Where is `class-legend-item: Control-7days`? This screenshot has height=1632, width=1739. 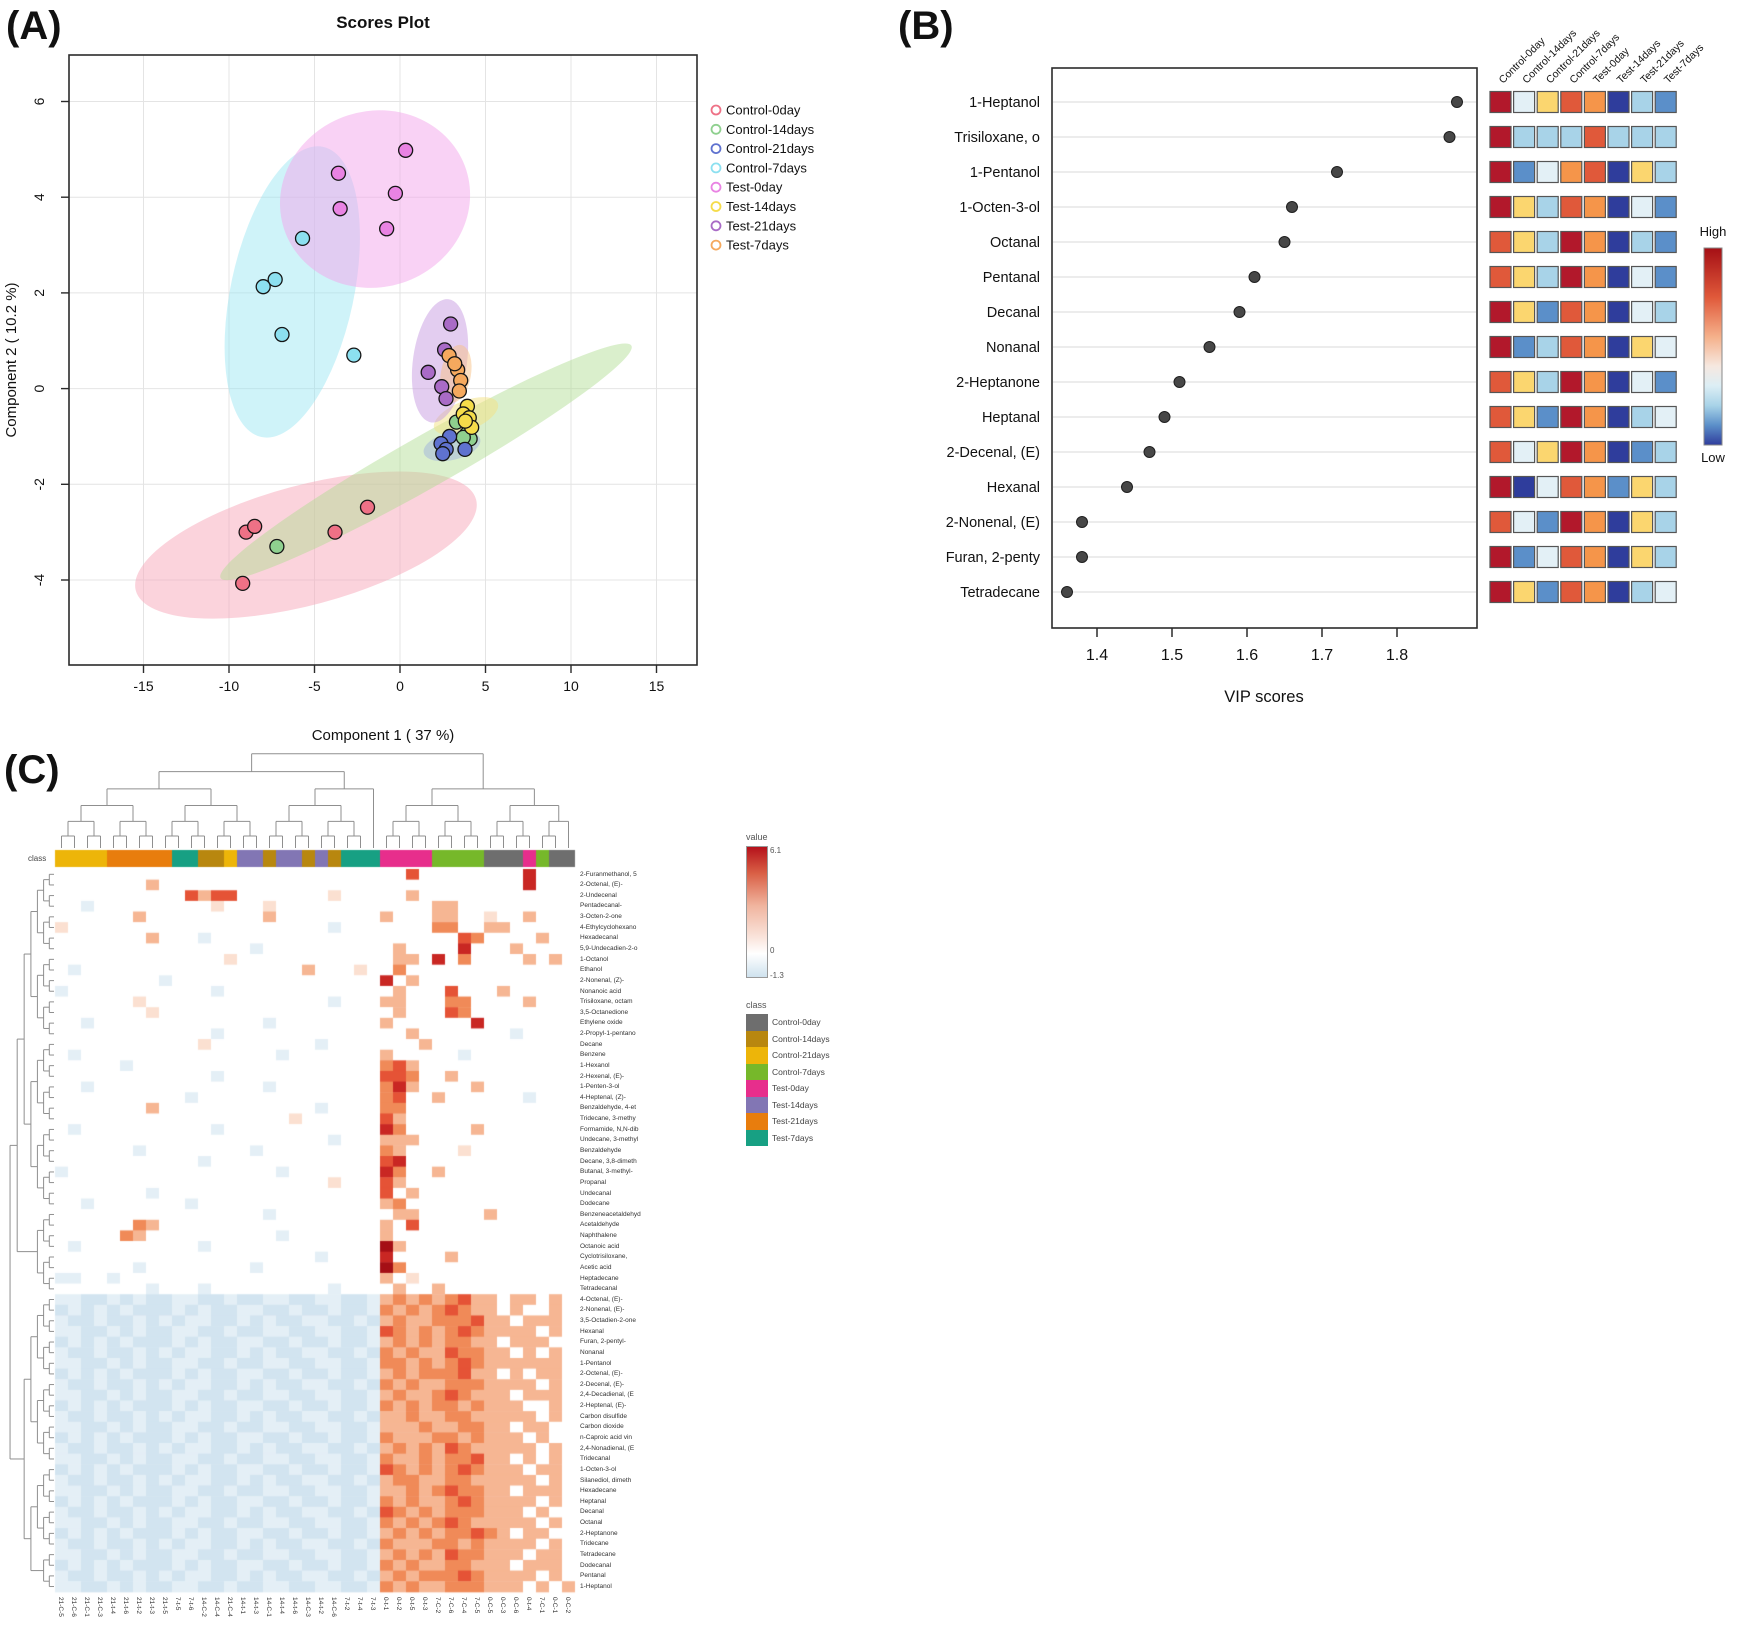 class-legend-item: Control-7days is located at coordinates (785, 1071).